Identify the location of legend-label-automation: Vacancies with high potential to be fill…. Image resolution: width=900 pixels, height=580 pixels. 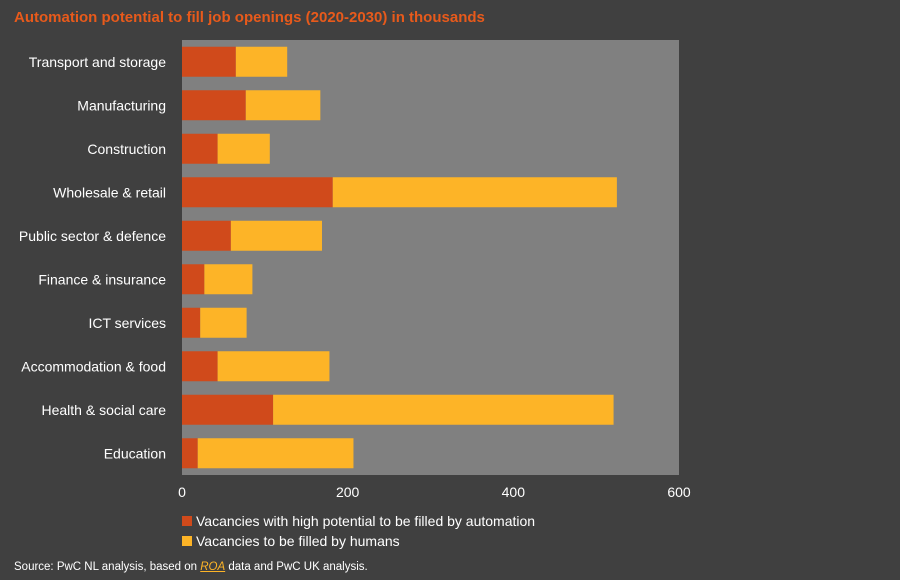
(366, 521).